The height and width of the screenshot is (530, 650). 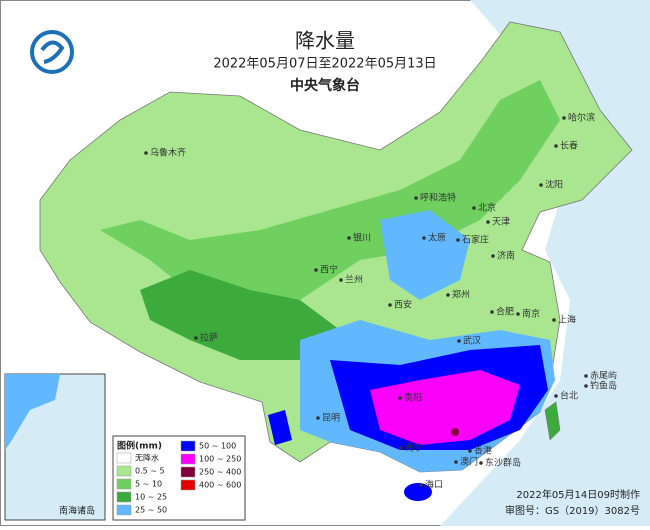 What do you see at coordinates (603, 376) in the screenshot?
I see `city-label: 赤尾屿` at bounding box center [603, 376].